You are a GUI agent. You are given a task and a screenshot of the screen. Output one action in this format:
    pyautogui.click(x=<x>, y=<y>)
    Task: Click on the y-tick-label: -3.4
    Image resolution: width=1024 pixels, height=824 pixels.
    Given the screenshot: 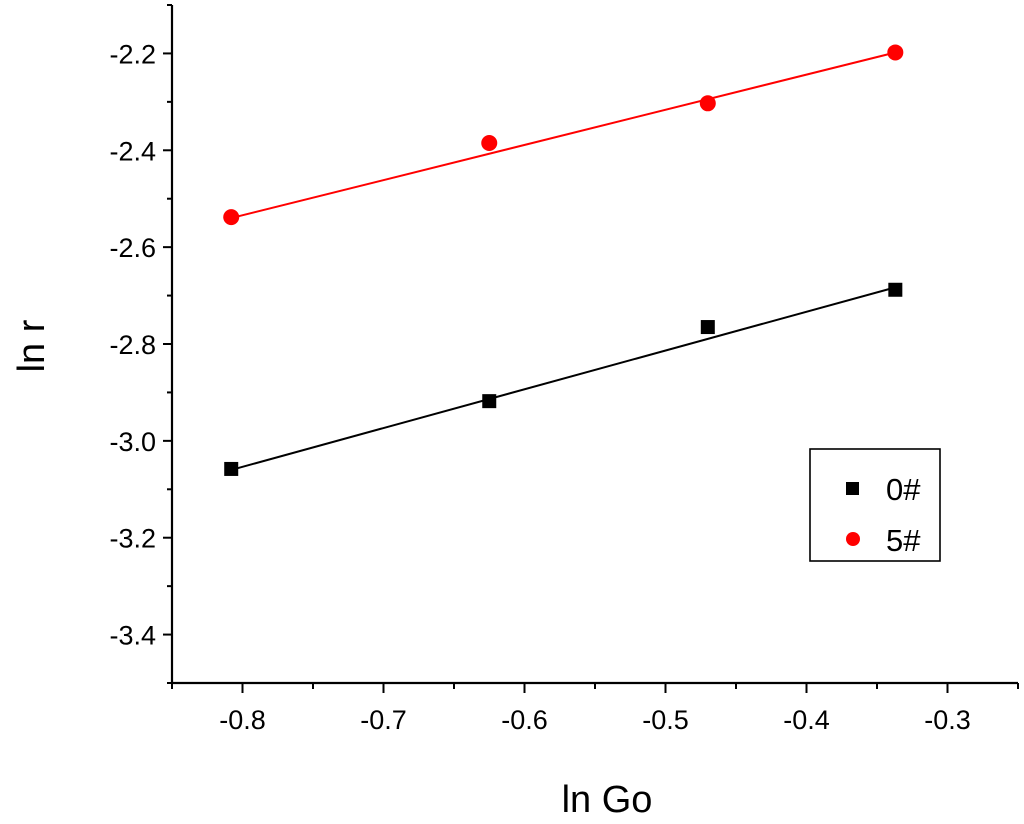 What is the action you would take?
    pyautogui.click(x=132, y=636)
    